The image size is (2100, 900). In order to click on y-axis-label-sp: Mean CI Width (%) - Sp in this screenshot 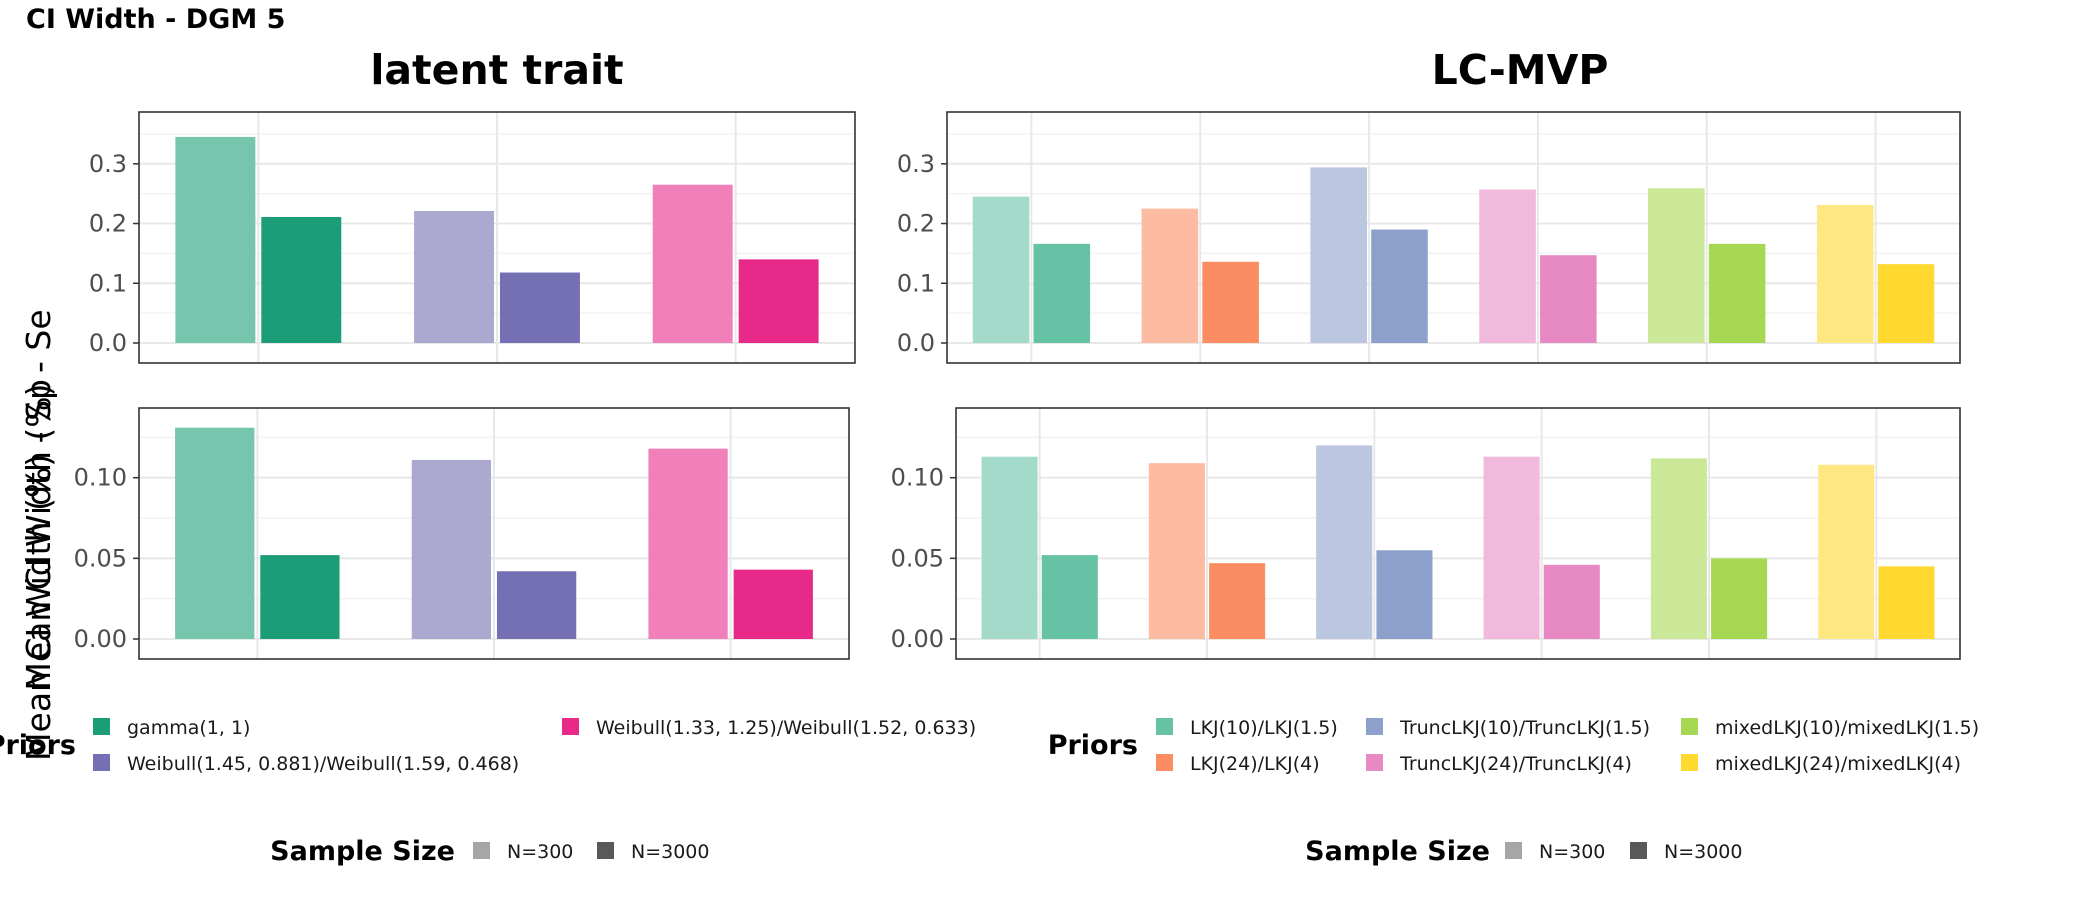, I will do `click(38, 570)`.